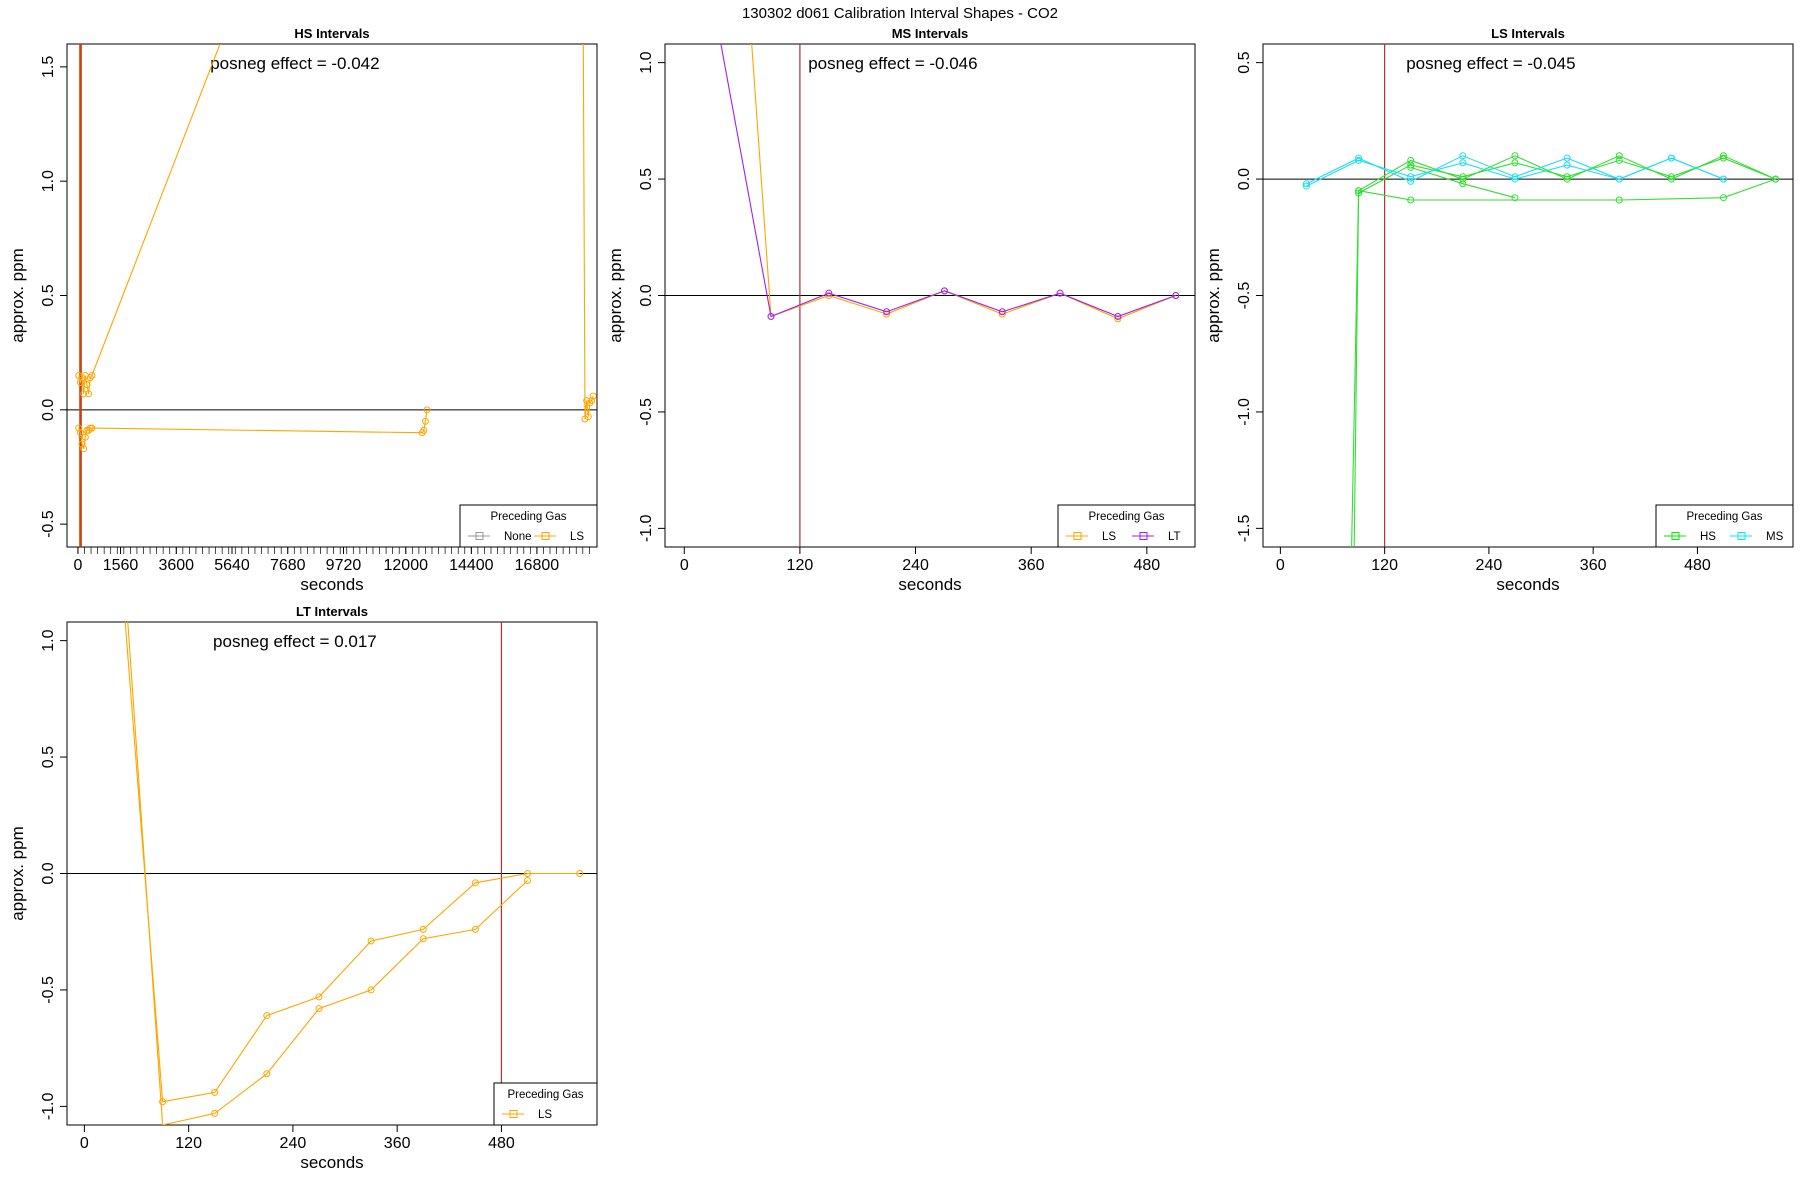  Describe the element at coordinates (930, 33) in the screenshot. I see `panel-title: MS Intervals` at that location.